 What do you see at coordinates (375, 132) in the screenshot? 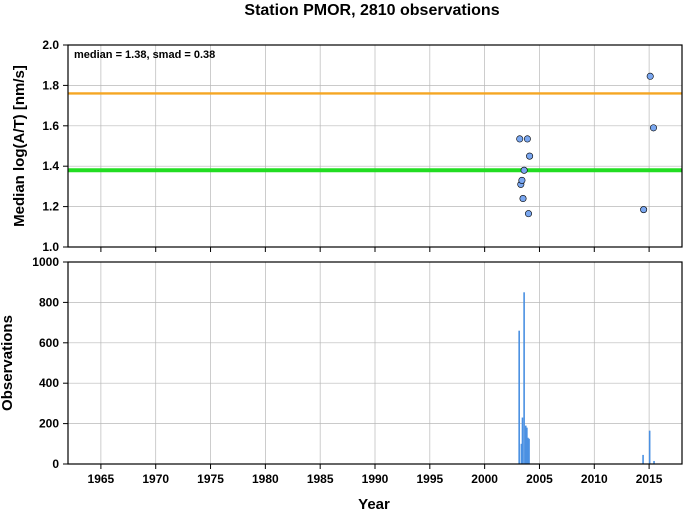
I see `reference-lines` at bounding box center [375, 132].